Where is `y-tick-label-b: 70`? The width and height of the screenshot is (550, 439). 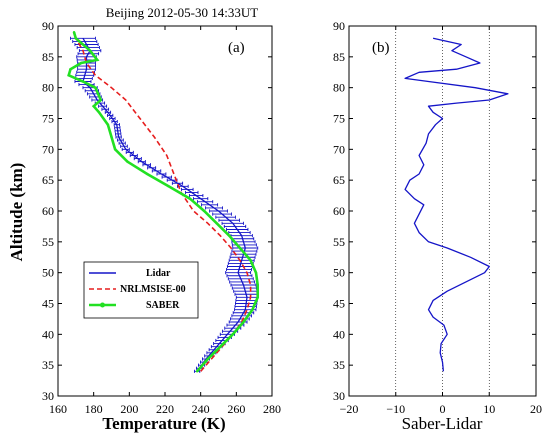
y-tick-label-b: 70 is located at coordinates (339, 149).